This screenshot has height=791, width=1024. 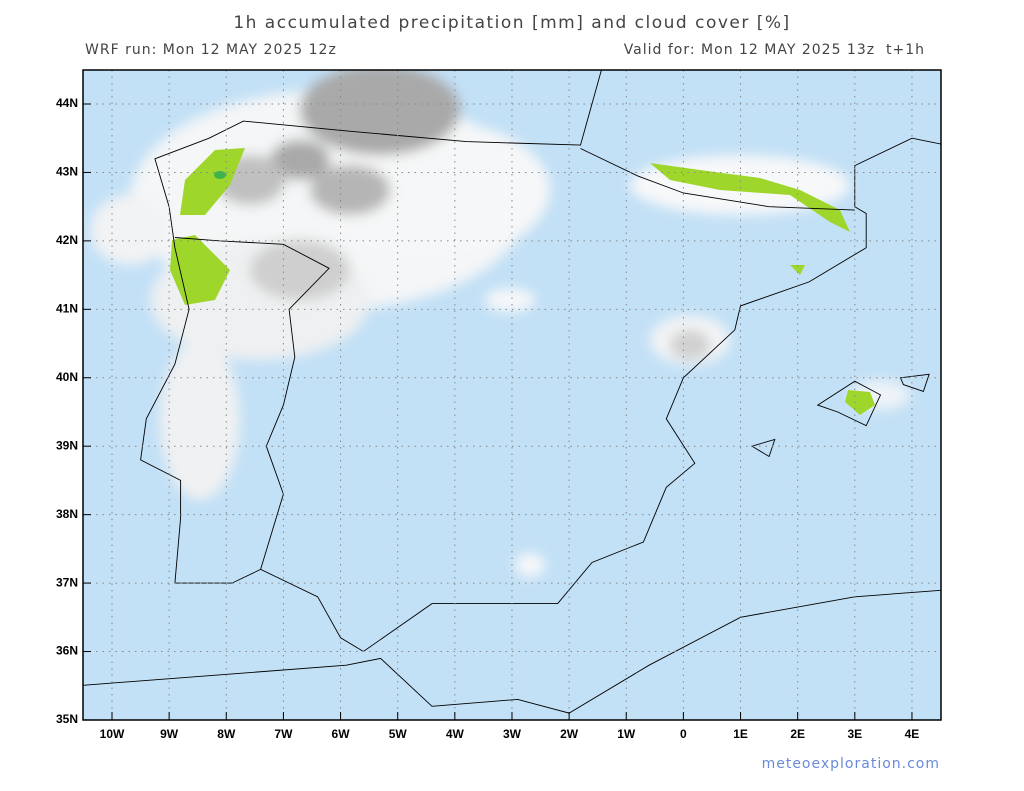 I want to click on credit: meteoexploration.com, so click(x=851, y=764).